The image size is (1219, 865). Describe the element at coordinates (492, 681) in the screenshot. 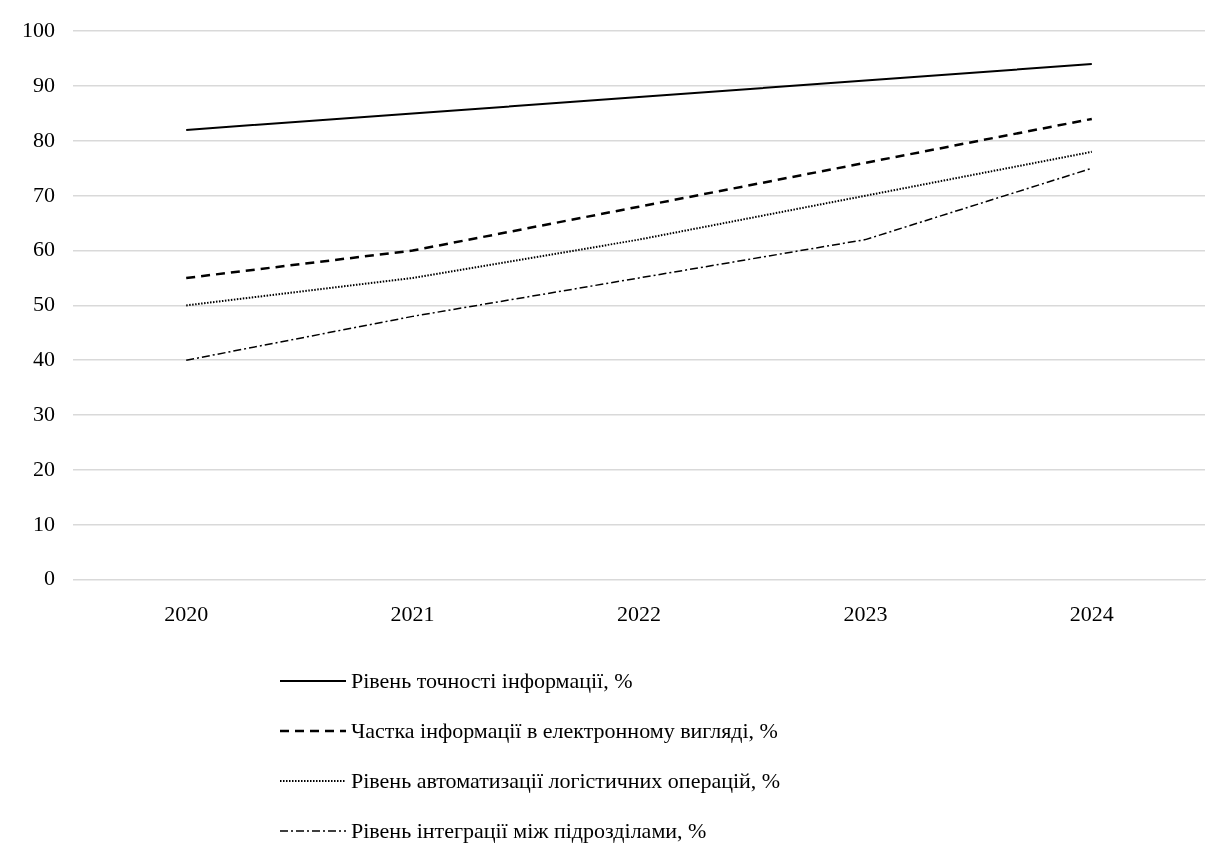

I see `legend-label: Рівень точності інформації, %` at that location.